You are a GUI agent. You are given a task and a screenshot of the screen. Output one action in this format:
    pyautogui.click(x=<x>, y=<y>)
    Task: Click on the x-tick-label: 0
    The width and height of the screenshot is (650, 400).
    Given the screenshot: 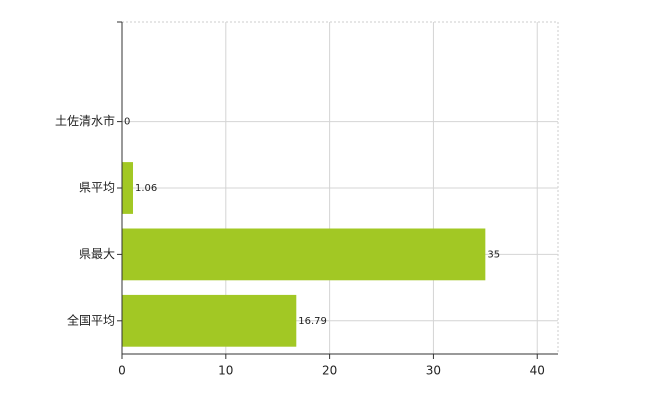 What is the action you would take?
    pyautogui.click(x=122, y=371)
    